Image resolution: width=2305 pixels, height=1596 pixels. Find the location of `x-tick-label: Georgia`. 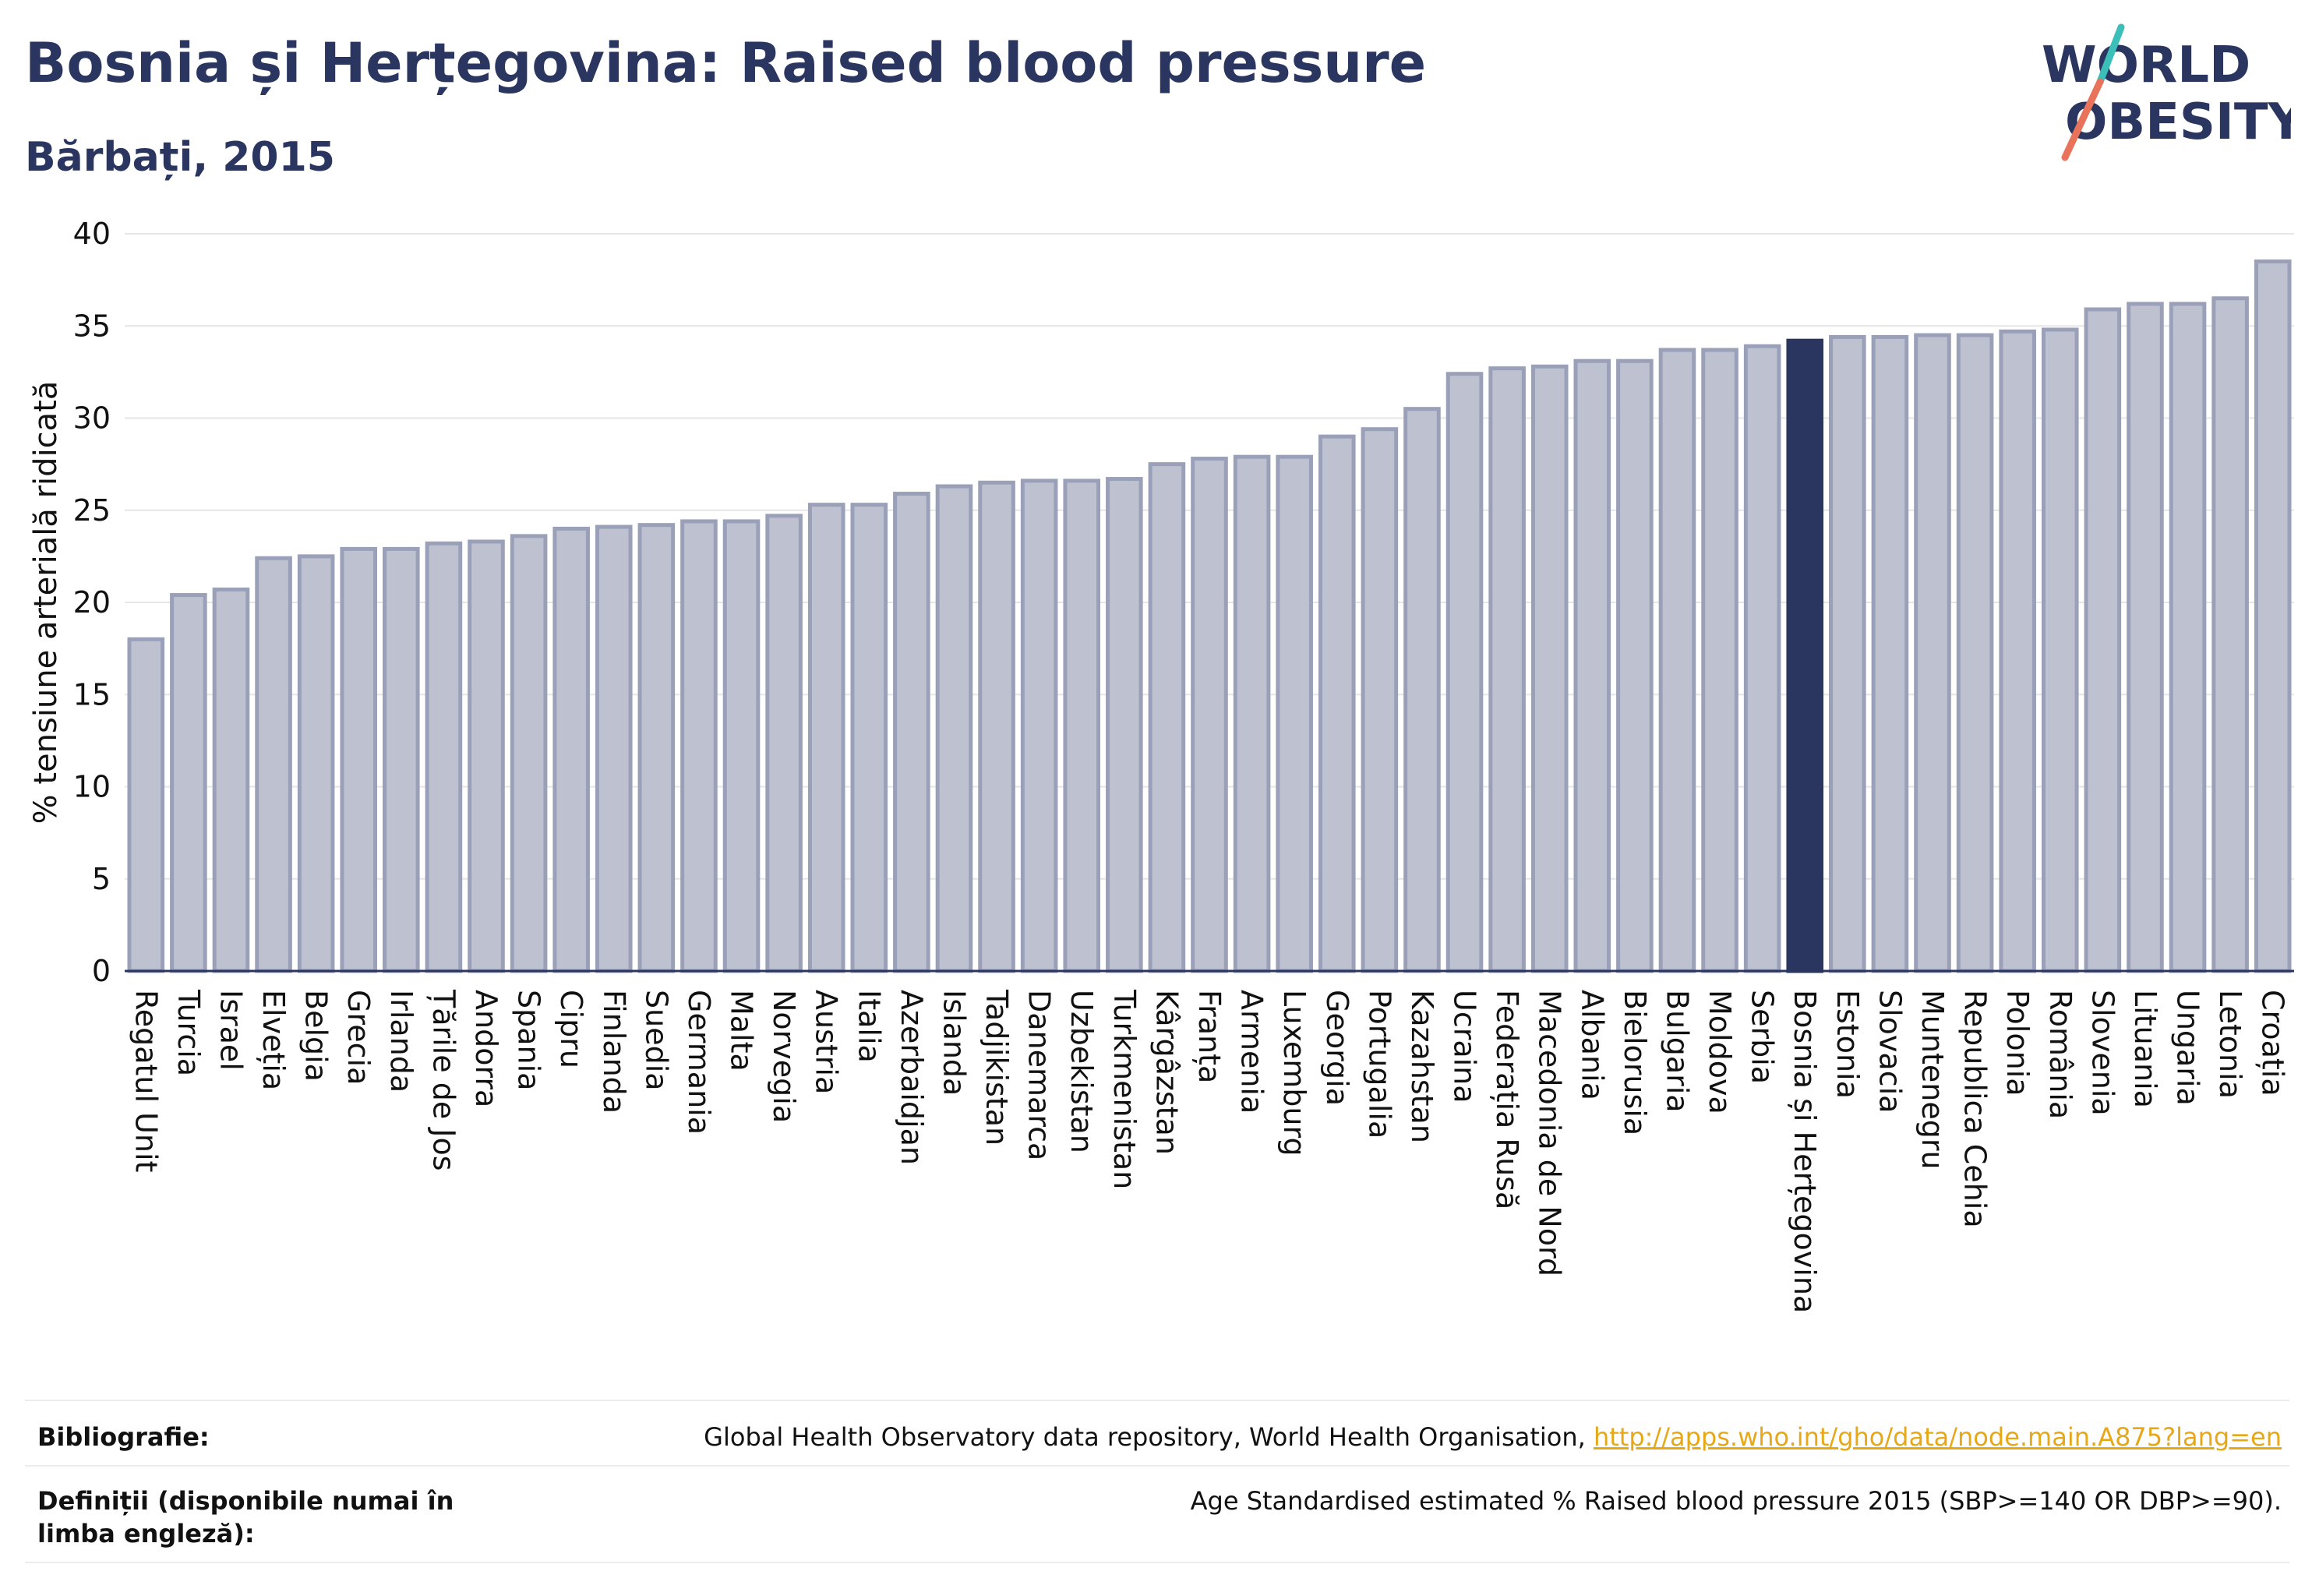

x-tick-label: Georgia is located at coordinates (1337, 1048).